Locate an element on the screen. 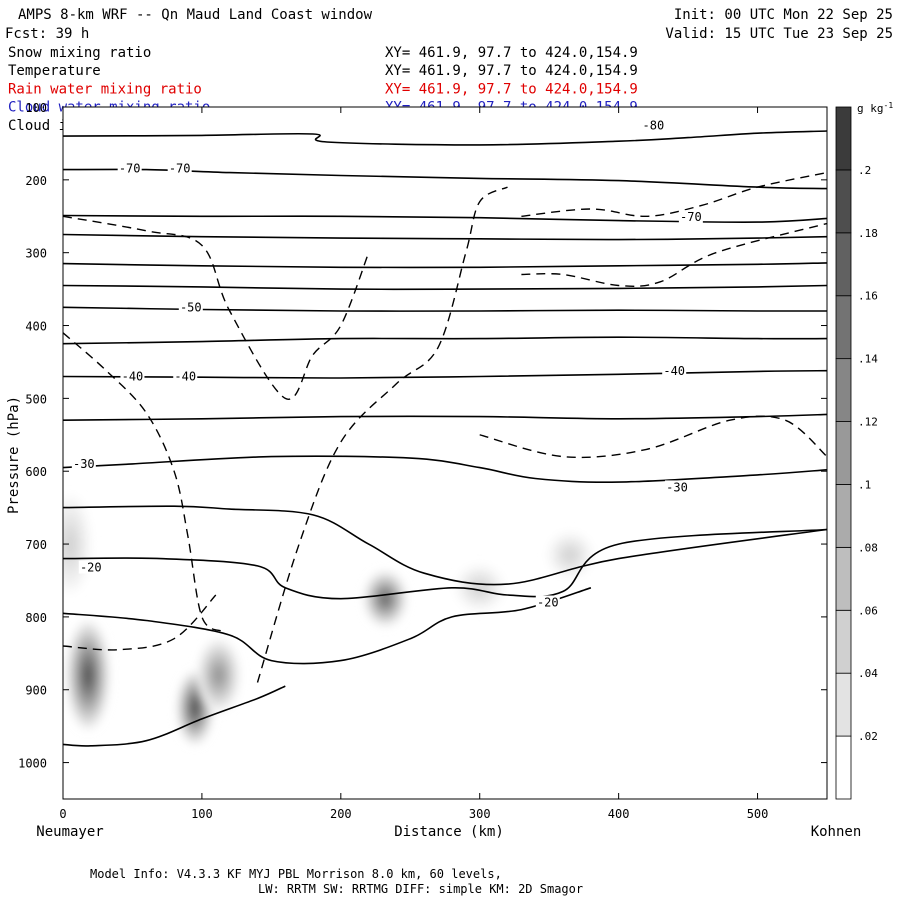  init-time: Init: 00 UTC Mon 22 Sep 25 is located at coordinates (783, 15).